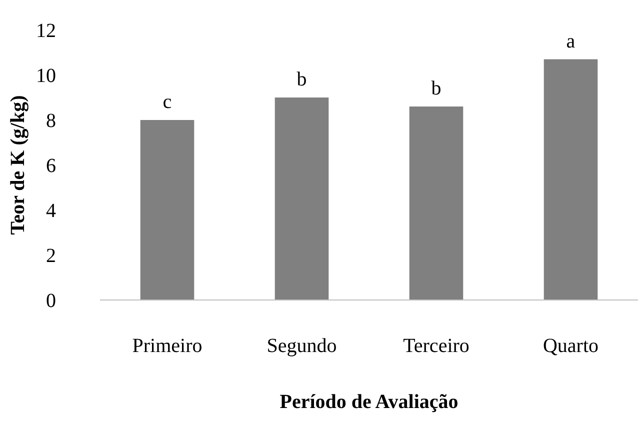 This screenshot has height=439, width=642. I want to click on annotation: c, so click(167, 102).